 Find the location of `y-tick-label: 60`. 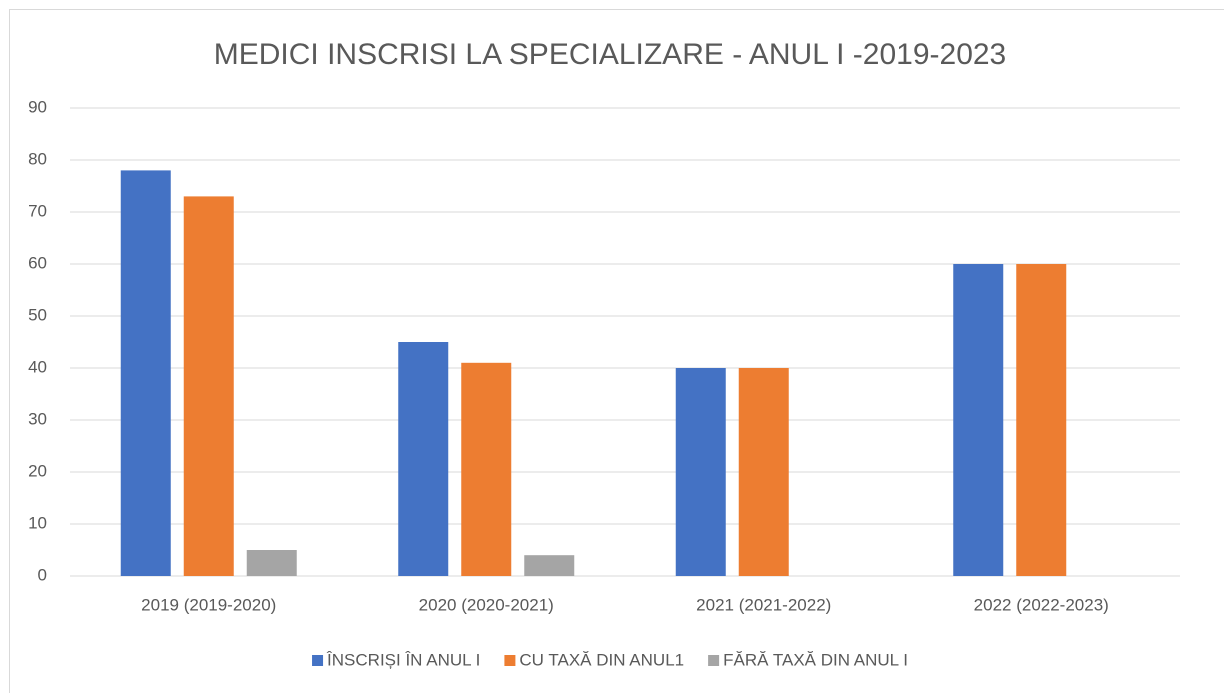

y-tick-label: 60 is located at coordinates (37, 262).